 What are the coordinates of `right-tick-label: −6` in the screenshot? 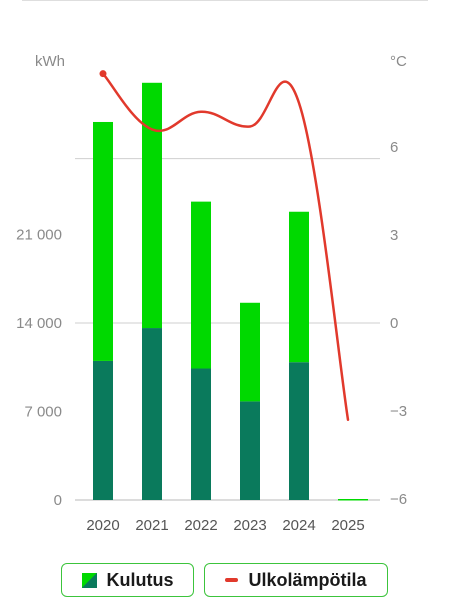 It's located at (398, 499).